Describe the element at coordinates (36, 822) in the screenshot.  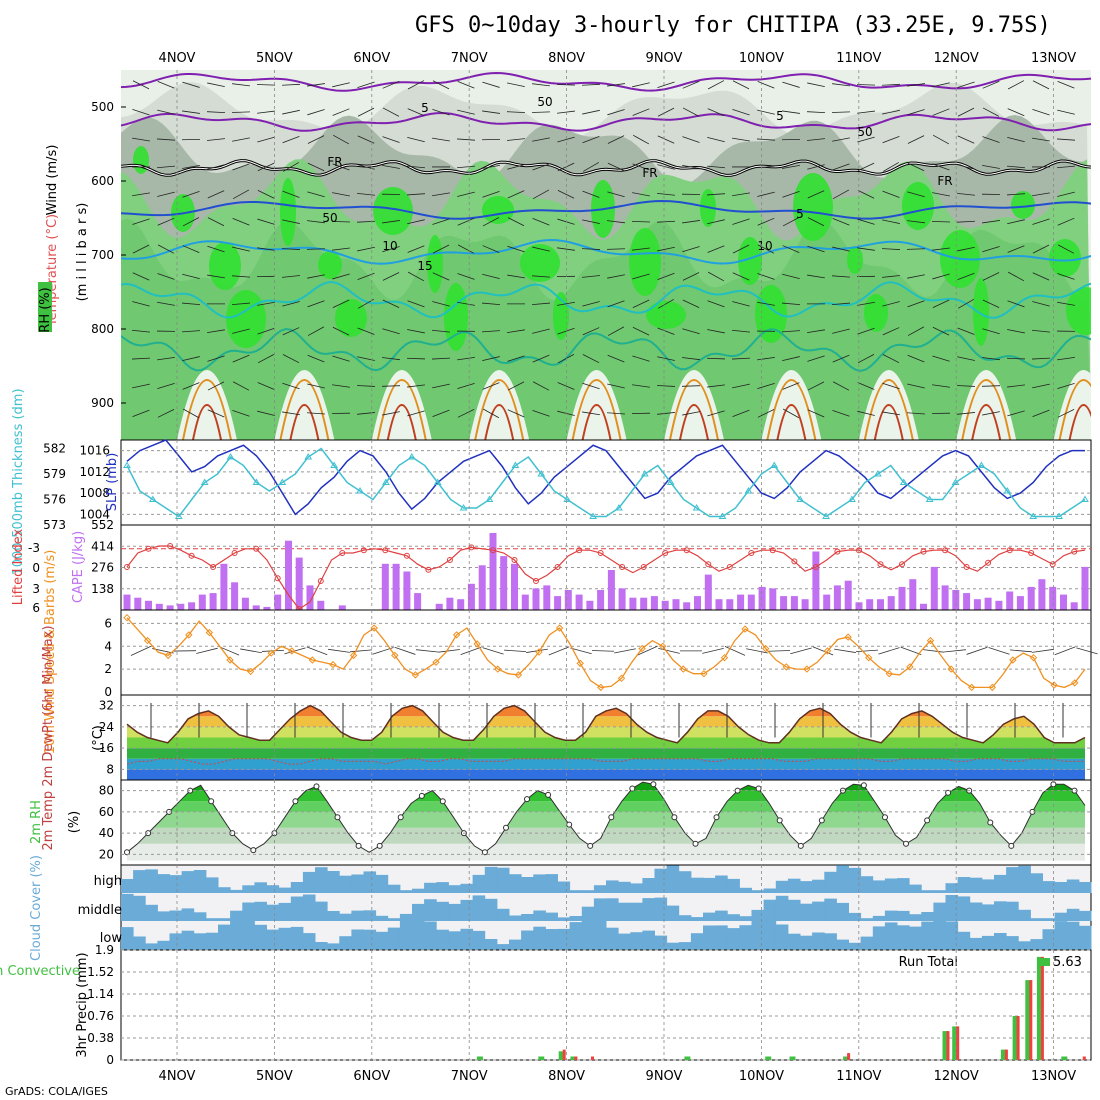
I see `rh-label: 2m RH` at that location.